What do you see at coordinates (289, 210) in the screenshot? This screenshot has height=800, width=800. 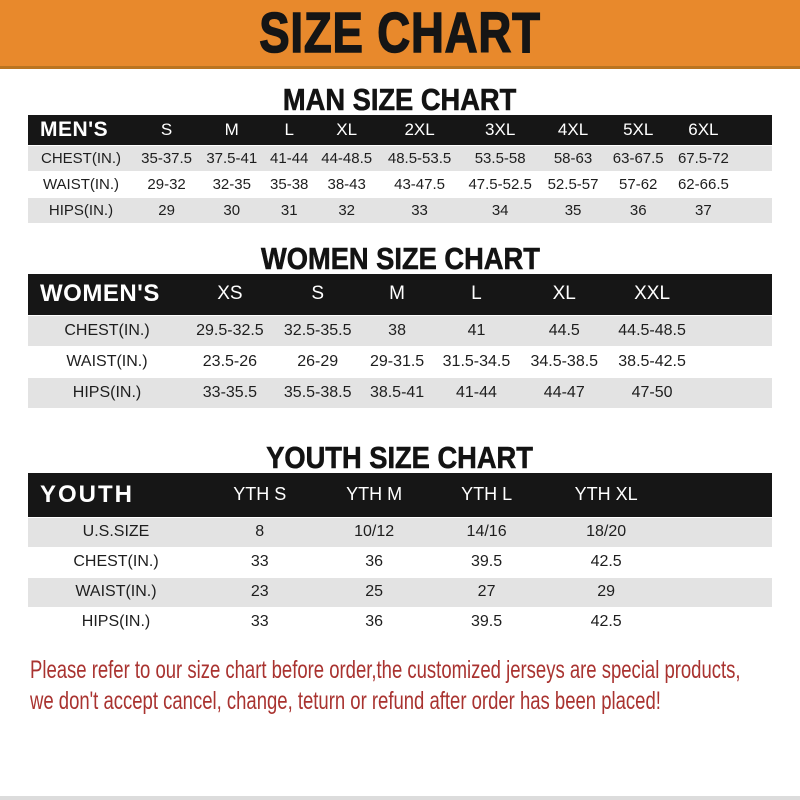 I see `size-value-cell: 31` at bounding box center [289, 210].